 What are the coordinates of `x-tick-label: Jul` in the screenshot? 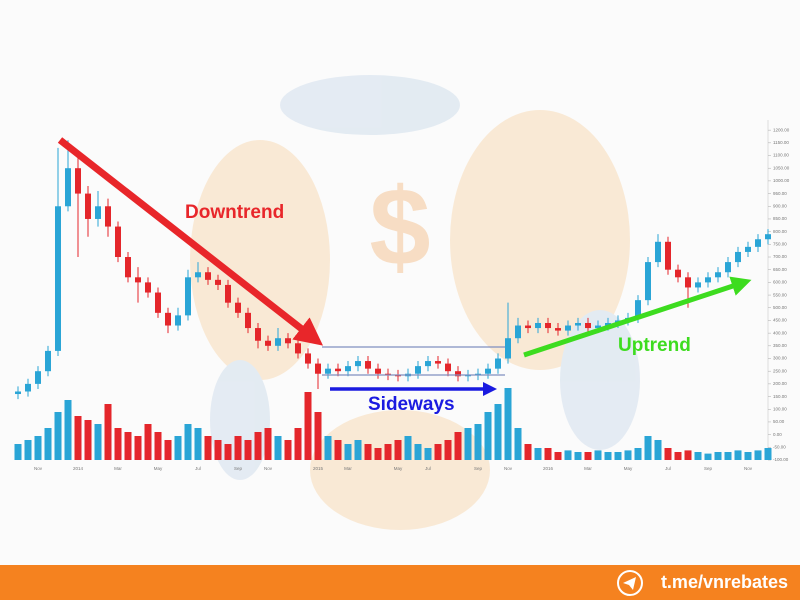 It's located at (668, 468).